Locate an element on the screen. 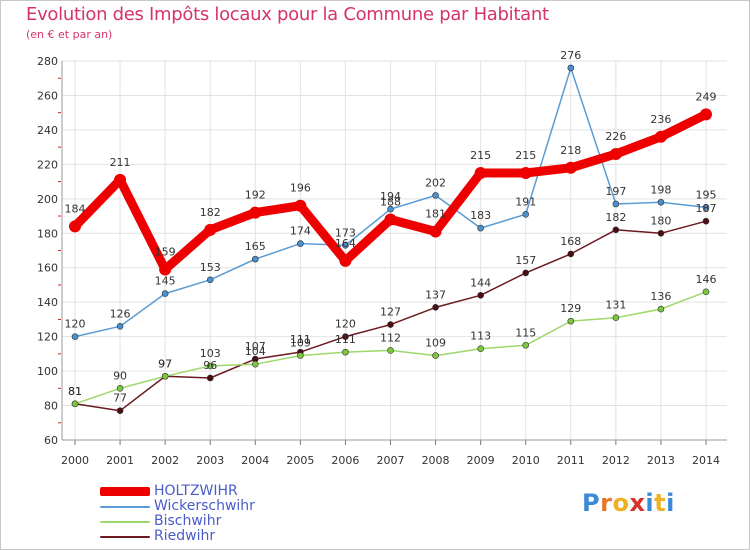 Image resolution: width=750 pixels, height=550 pixels. data-label: 157 is located at coordinates (525, 260).